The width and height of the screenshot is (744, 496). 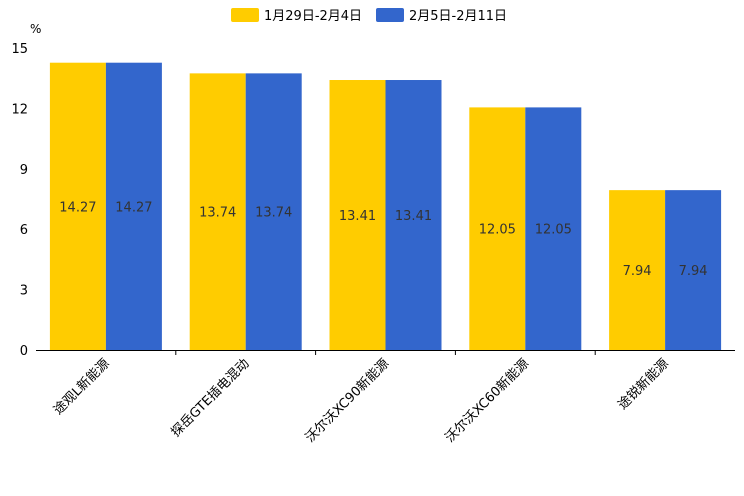 What do you see at coordinates (19, 49) in the screenshot?
I see `y-tick-label: 15` at bounding box center [19, 49].